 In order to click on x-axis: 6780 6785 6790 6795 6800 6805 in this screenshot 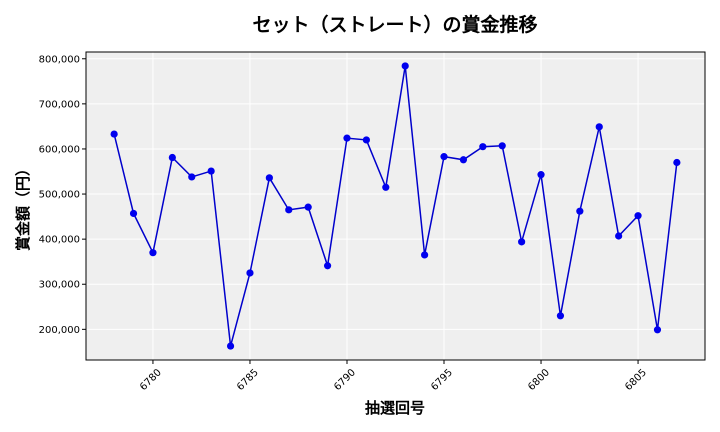, I will do `click(393, 376)`.